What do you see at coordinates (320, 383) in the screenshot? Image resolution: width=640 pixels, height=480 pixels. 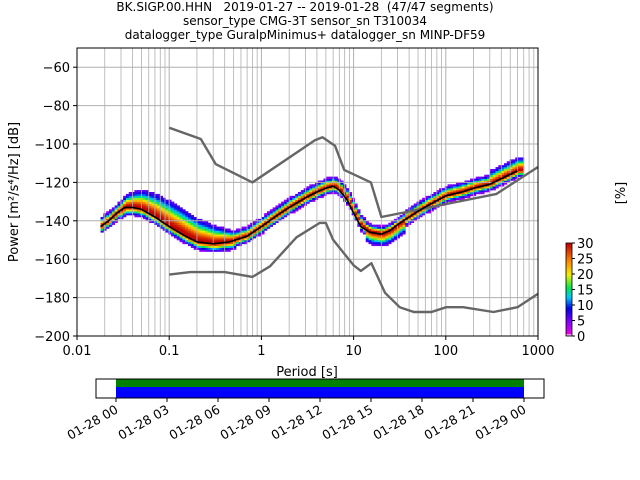 I see `coverage-bar-green` at bounding box center [320, 383].